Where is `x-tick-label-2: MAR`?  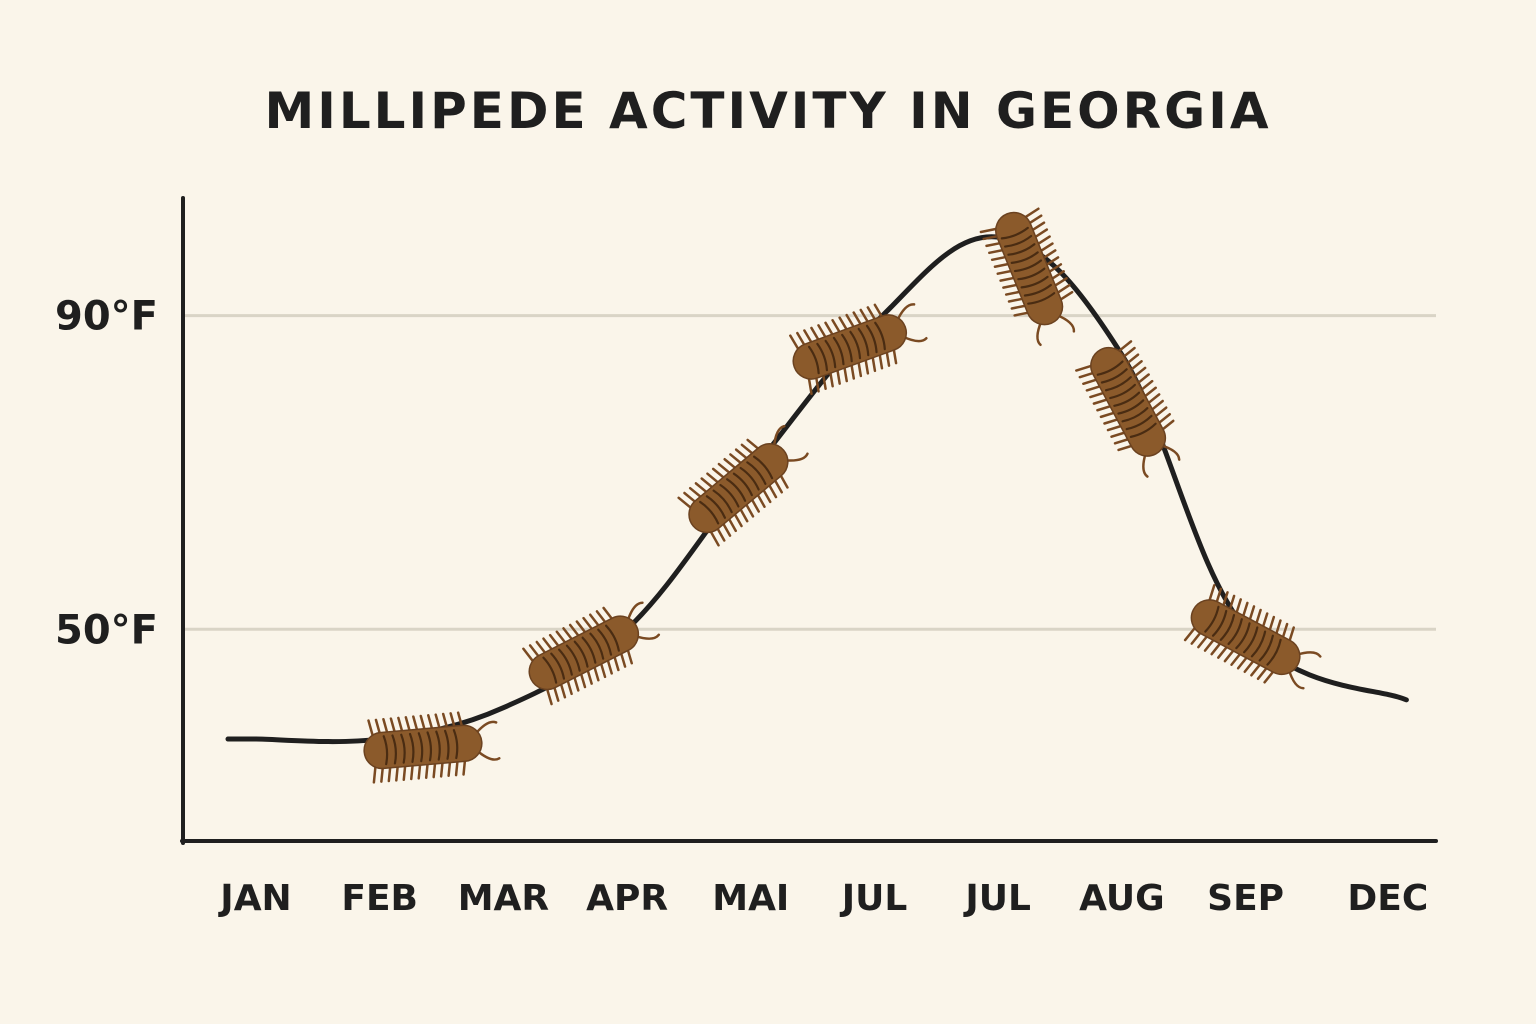 x-tick-label-2: MAR is located at coordinates (503, 898).